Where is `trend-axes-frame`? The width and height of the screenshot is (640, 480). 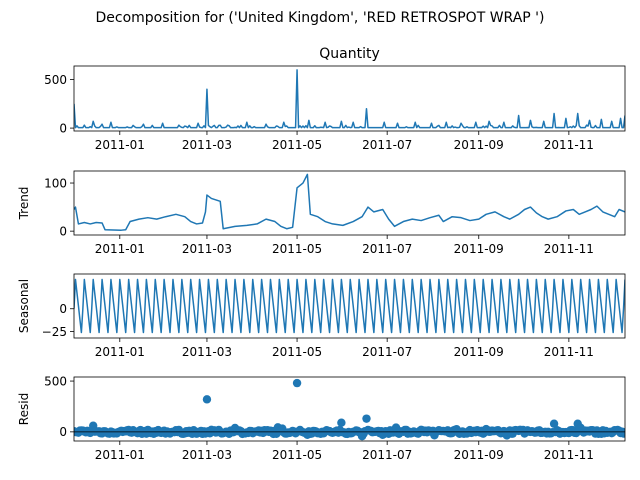
trend-axes-frame is located at coordinates (349, 203).